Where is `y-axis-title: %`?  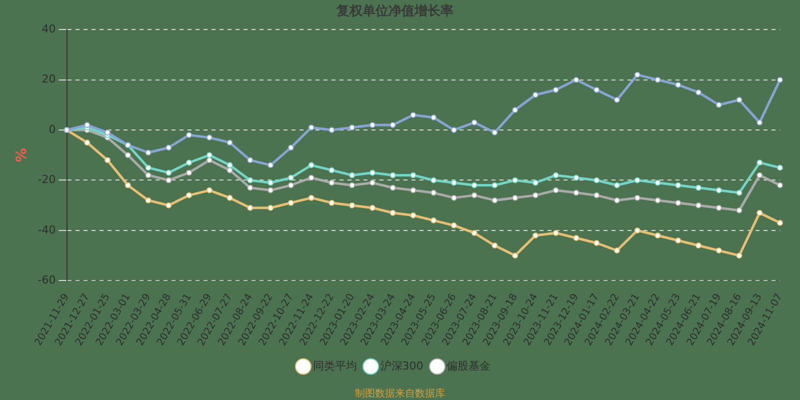 y-axis-title: % is located at coordinates (22, 155).